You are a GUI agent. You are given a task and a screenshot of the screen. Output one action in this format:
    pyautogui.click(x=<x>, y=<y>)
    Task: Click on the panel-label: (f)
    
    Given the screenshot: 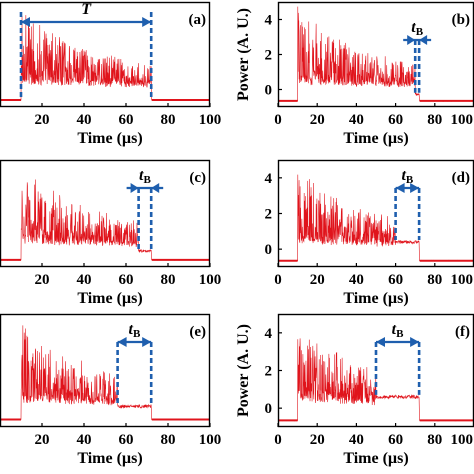 What is the action you would take?
    pyautogui.click(x=462, y=332)
    